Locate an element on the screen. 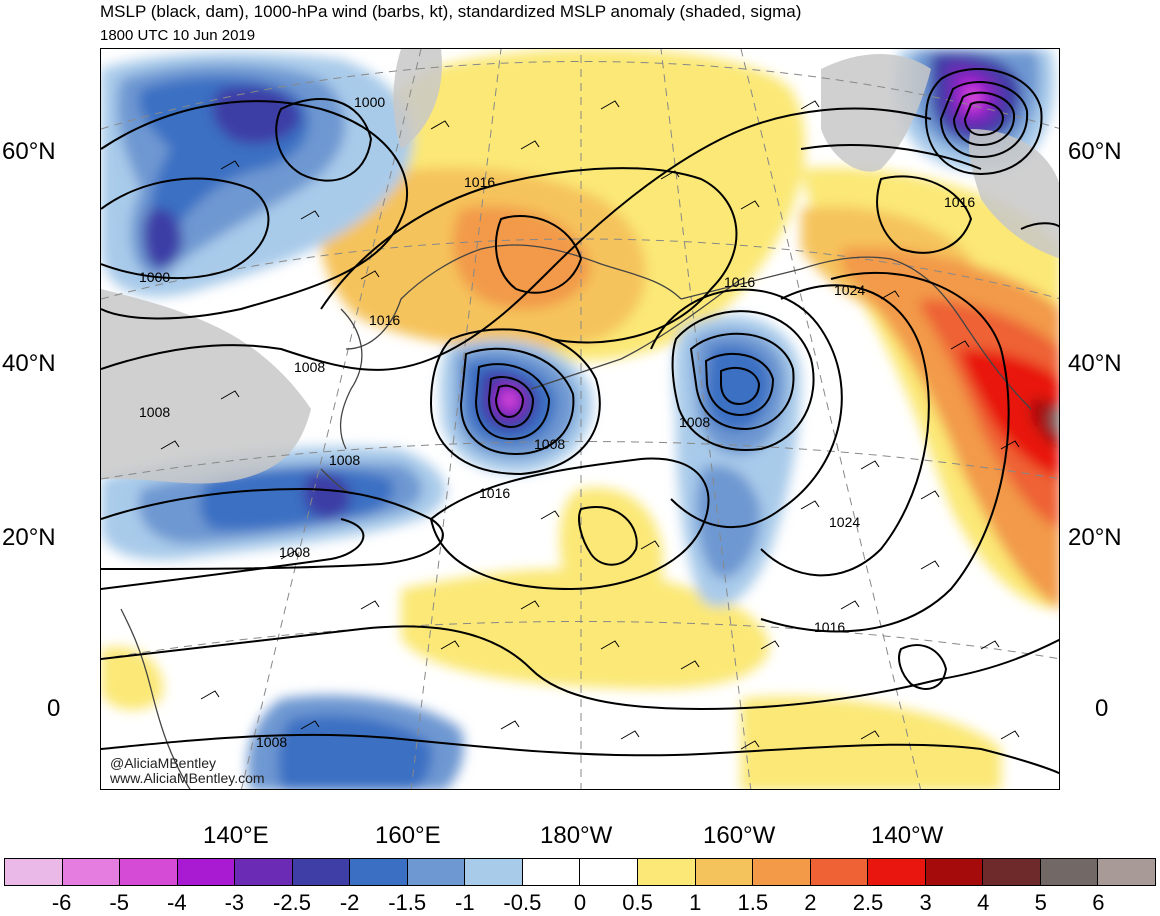 Image resolution: width=1160 pixels, height=916 pixels. colorbar-tick-label: -3 is located at coordinates (234, 902).